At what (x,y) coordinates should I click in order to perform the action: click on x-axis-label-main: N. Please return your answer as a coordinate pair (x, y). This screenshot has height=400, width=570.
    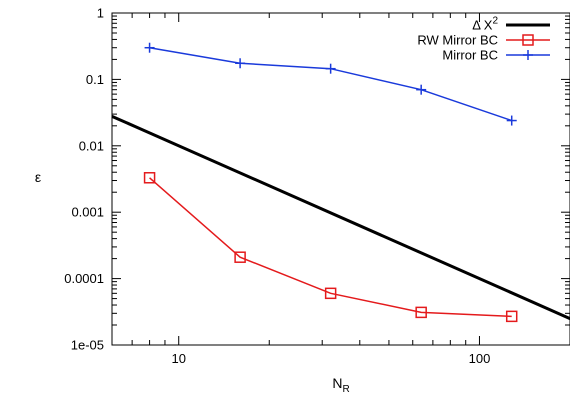
    Looking at the image, I should click on (337, 383).